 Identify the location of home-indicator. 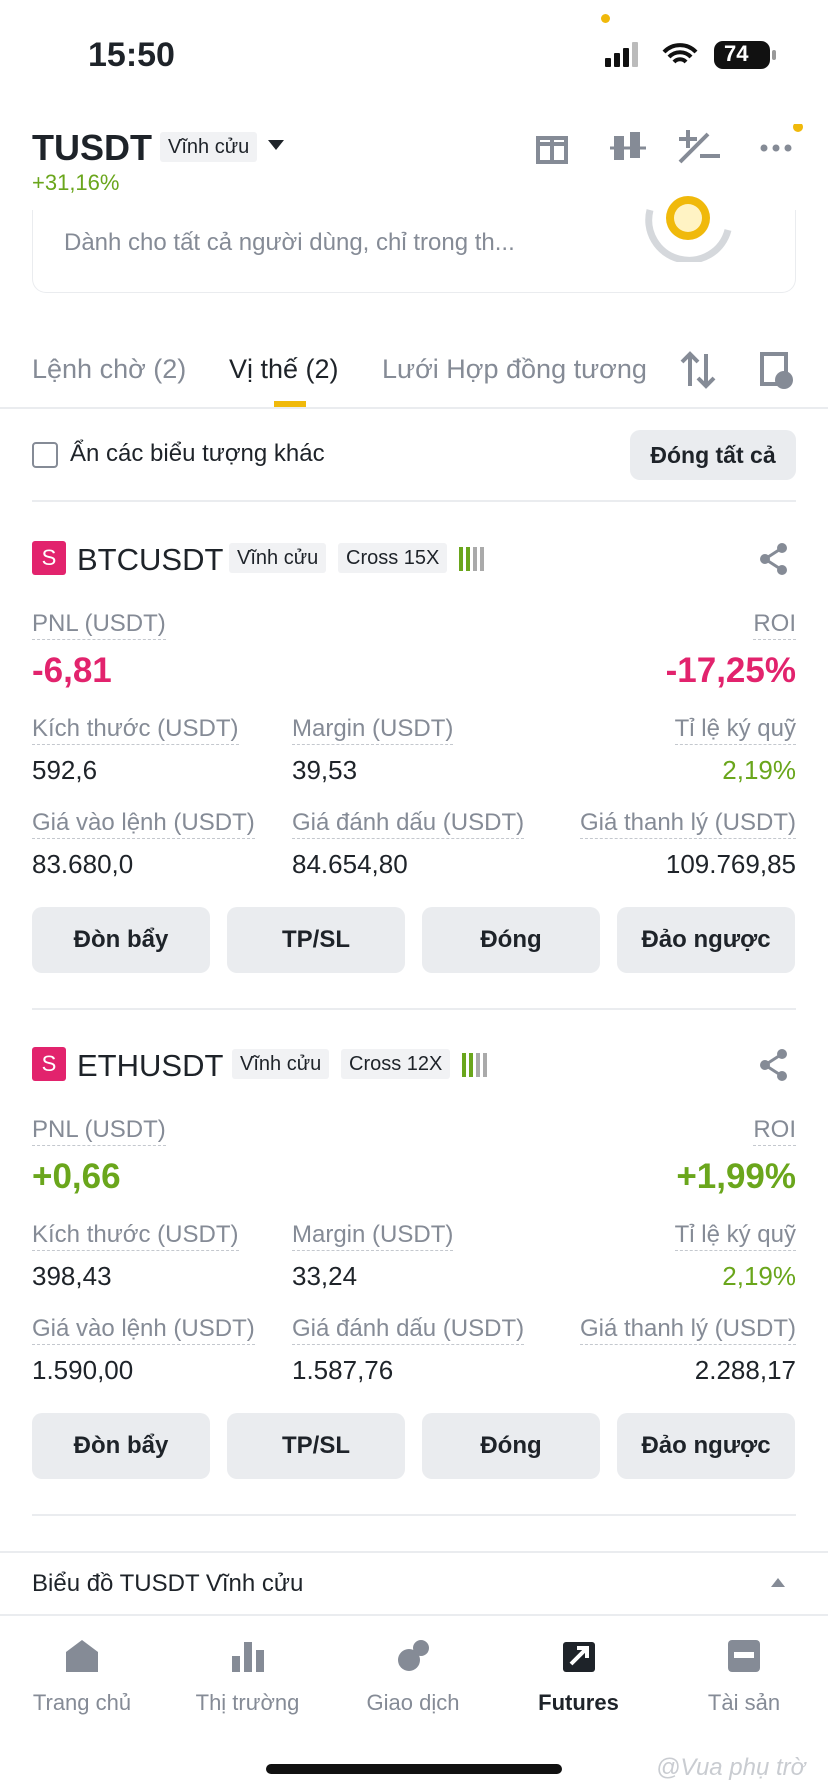
(414, 1769).